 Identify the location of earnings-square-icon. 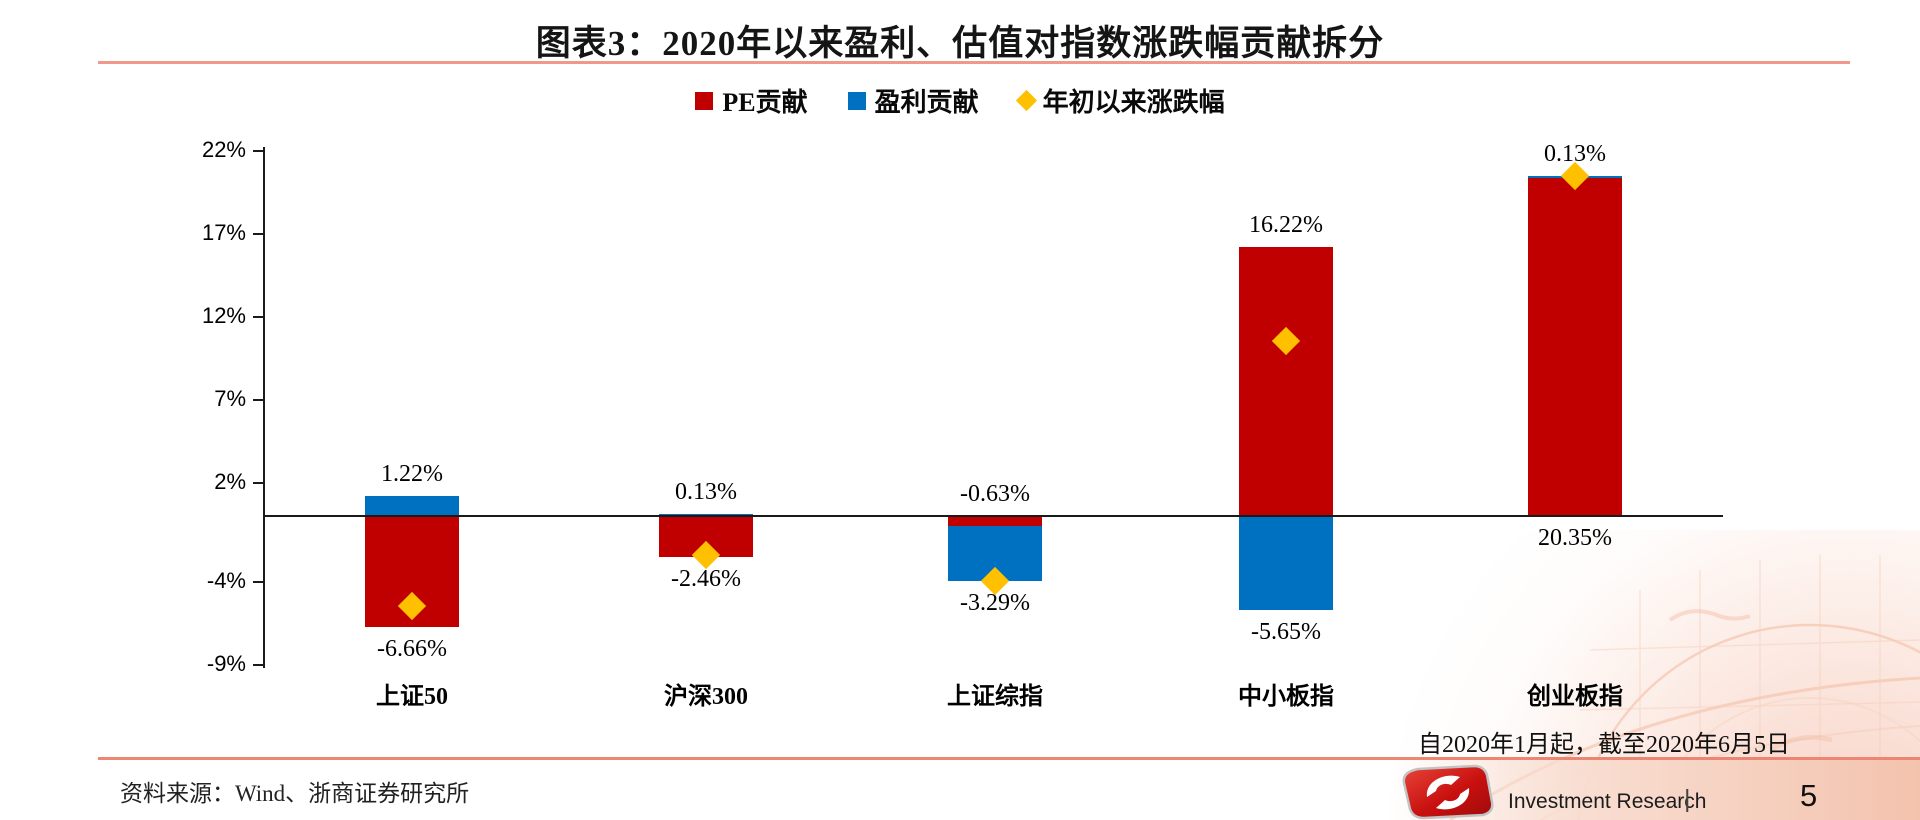
(856, 100).